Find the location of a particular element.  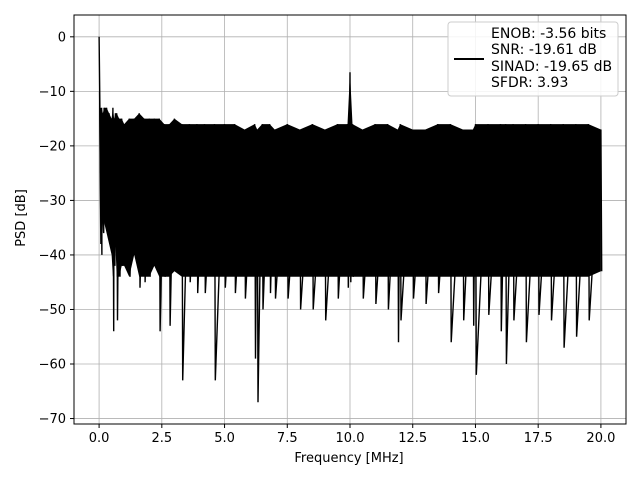

y-tick-label: −60 is located at coordinates (52, 365).